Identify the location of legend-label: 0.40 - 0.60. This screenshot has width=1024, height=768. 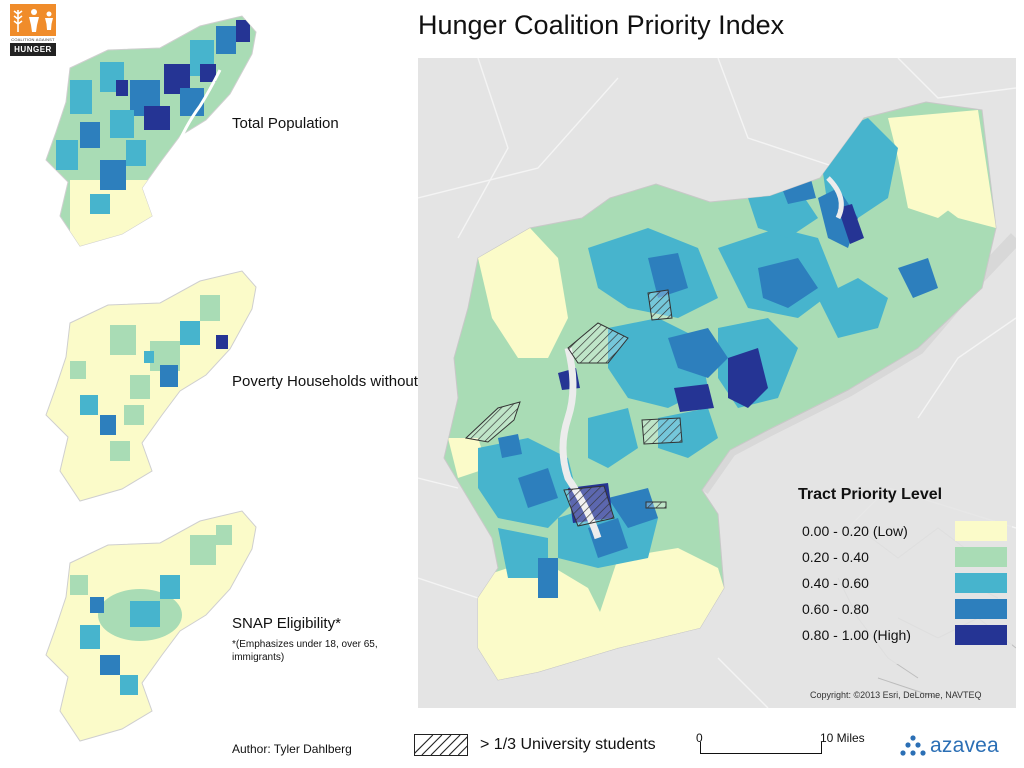
(835, 583).